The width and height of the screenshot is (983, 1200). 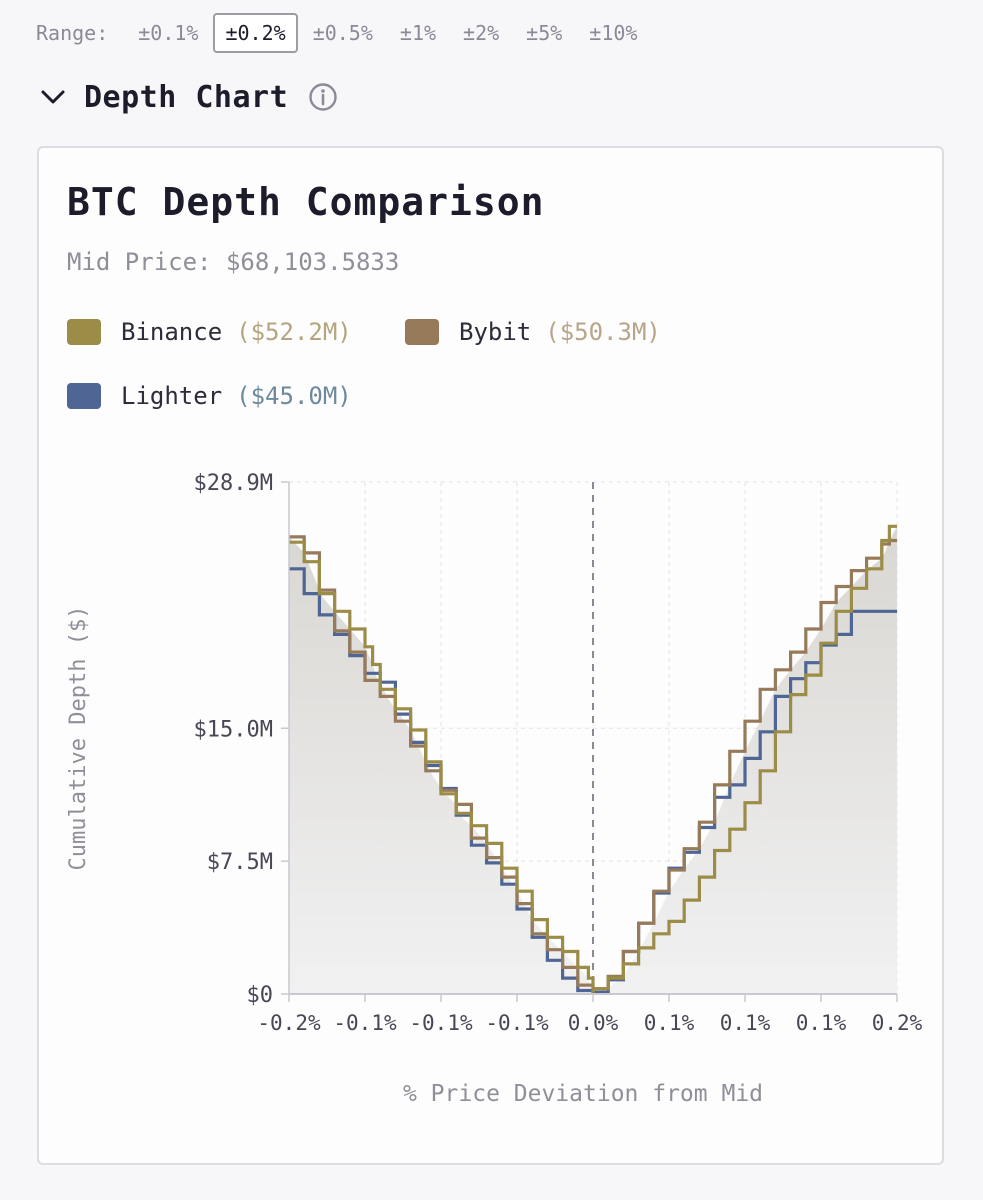 I want to click on depth-chart-section-header: Depth Chart, so click(x=188, y=97).